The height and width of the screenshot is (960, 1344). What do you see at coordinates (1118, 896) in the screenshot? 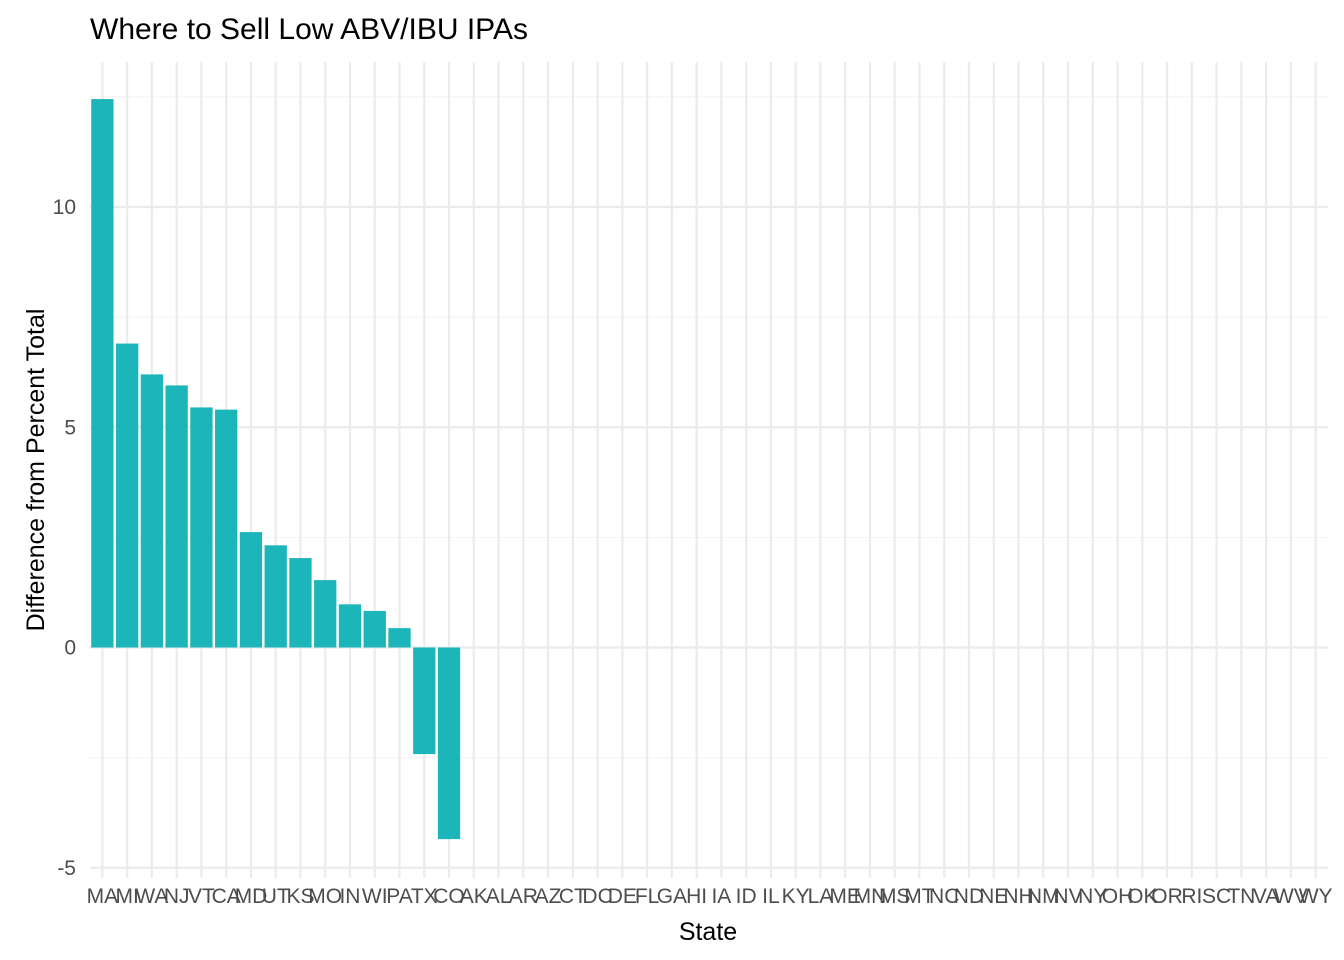
I see `x-tick-label: OH` at bounding box center [1118, 896].